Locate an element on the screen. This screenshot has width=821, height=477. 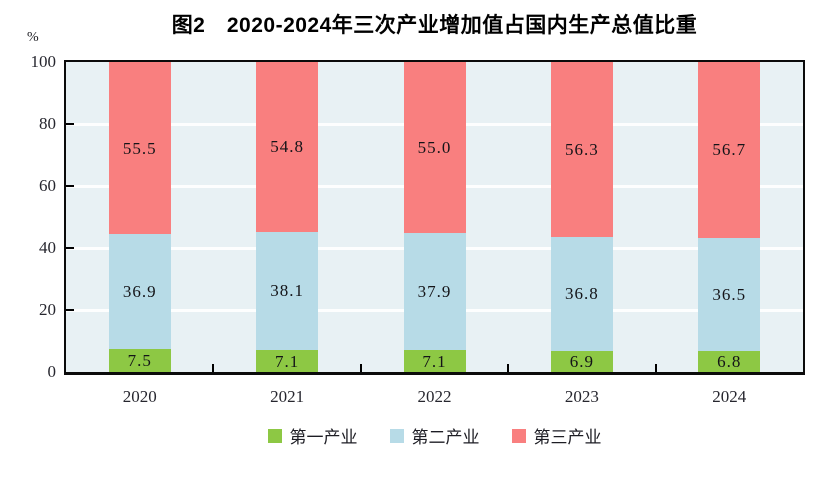
bar-value-label: 6.8 is located at coordinates (729, 361).